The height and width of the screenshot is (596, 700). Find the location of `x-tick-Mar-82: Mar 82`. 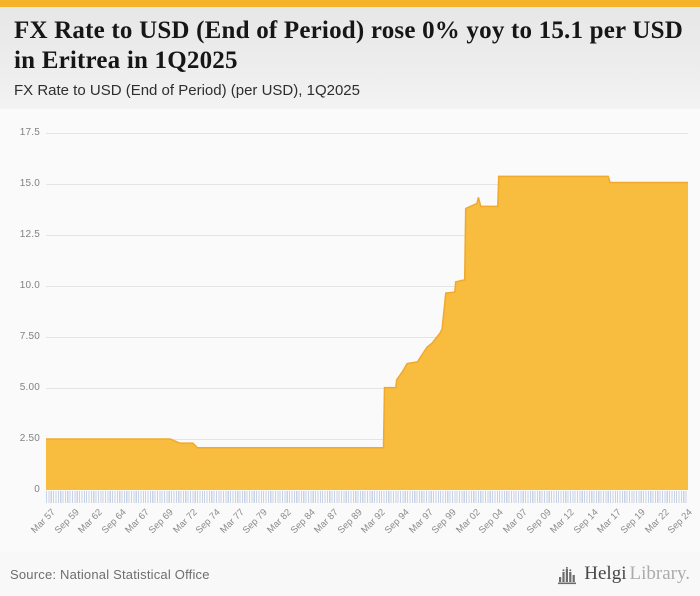

x-tick-Mar-82: Mar 82 is located at coordinates (279, 521).